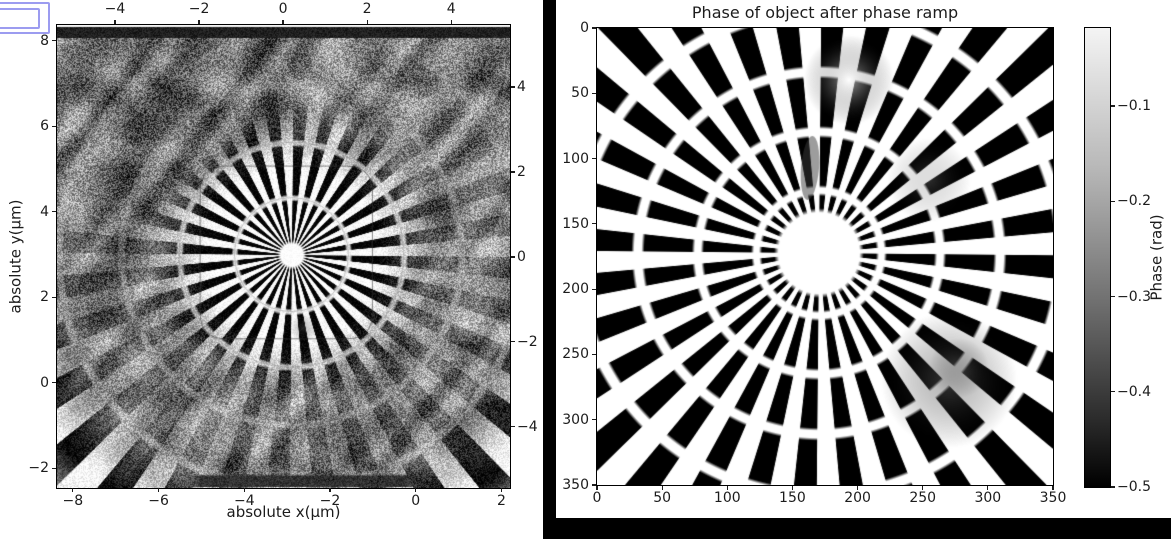 This screenshot has height=539, width=1171. What do you see at coordinates (1134, 487) in the screenshot?
I see `colorbar-tick-label: −0.5` at bounding box center [1134, 487].